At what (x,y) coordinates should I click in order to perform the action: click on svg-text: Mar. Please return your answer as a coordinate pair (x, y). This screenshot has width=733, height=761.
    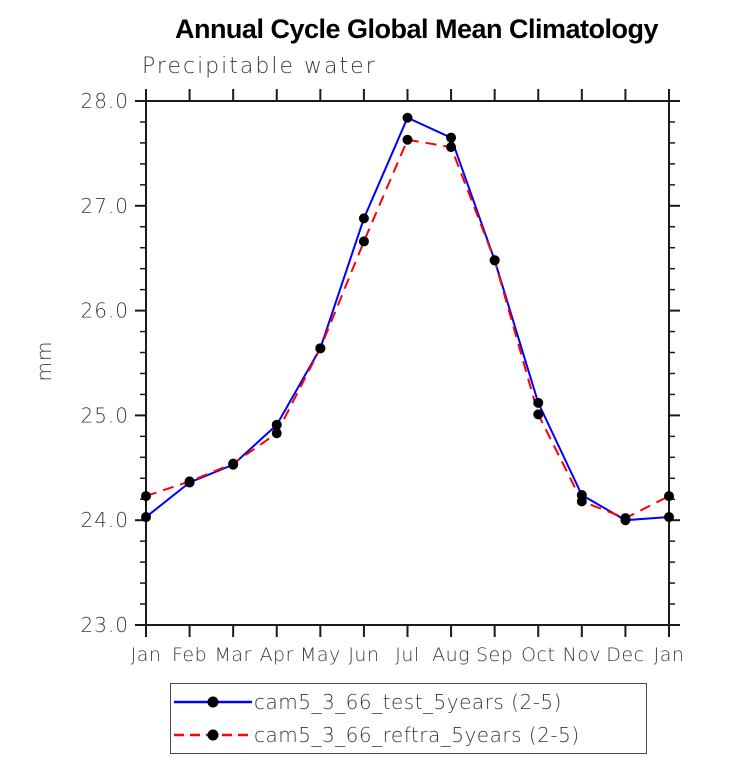
    Looking at the image, I should click on (232, 655).